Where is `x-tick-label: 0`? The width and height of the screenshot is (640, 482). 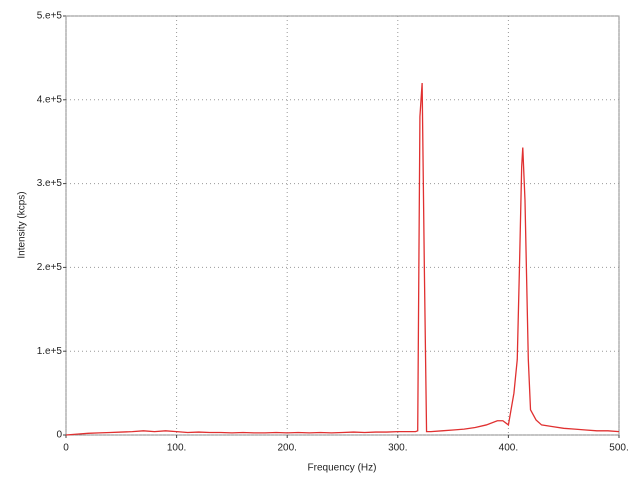 x-tick-label: 0 is located at coordinates (66, 448).